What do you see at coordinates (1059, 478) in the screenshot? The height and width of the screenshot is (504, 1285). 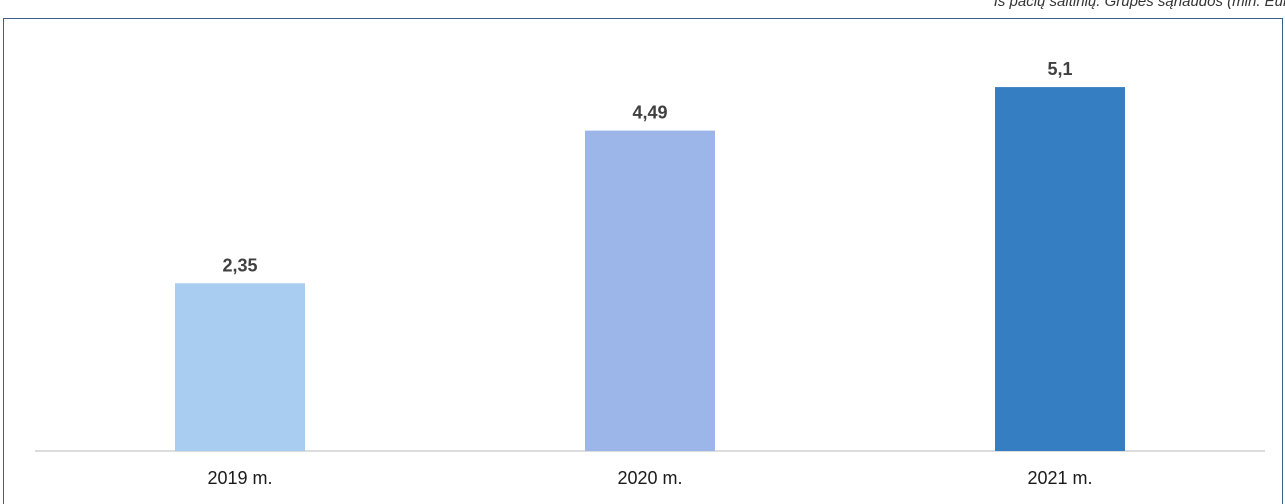 I see `x-tick-label-2: 2021 m.` at bounding box center [1059, 478].